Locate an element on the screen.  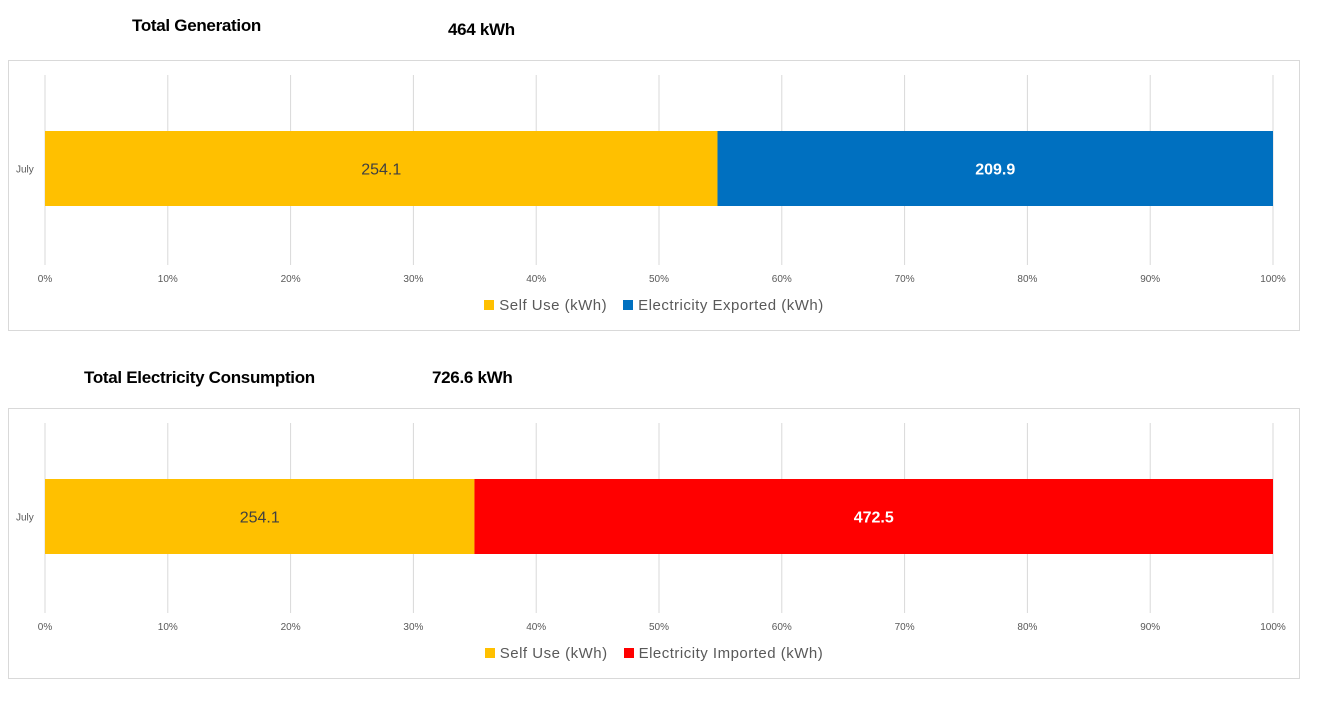
bar-electricity-imported is located at coordinates (874, 516).